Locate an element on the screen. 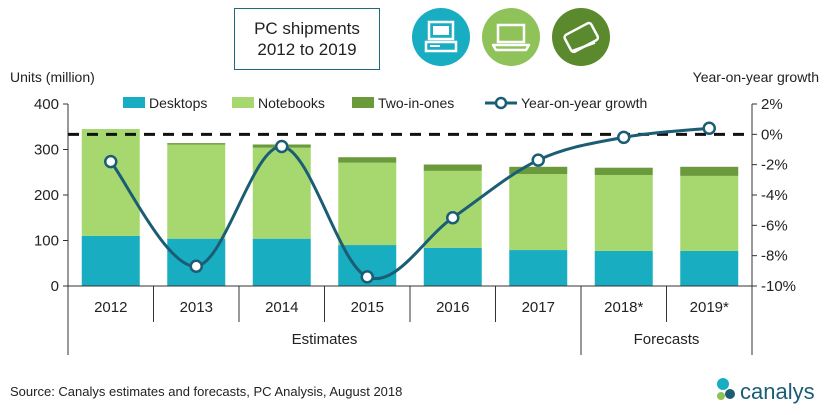  y-tick-label: 100 is located at coordinates (46, 241).